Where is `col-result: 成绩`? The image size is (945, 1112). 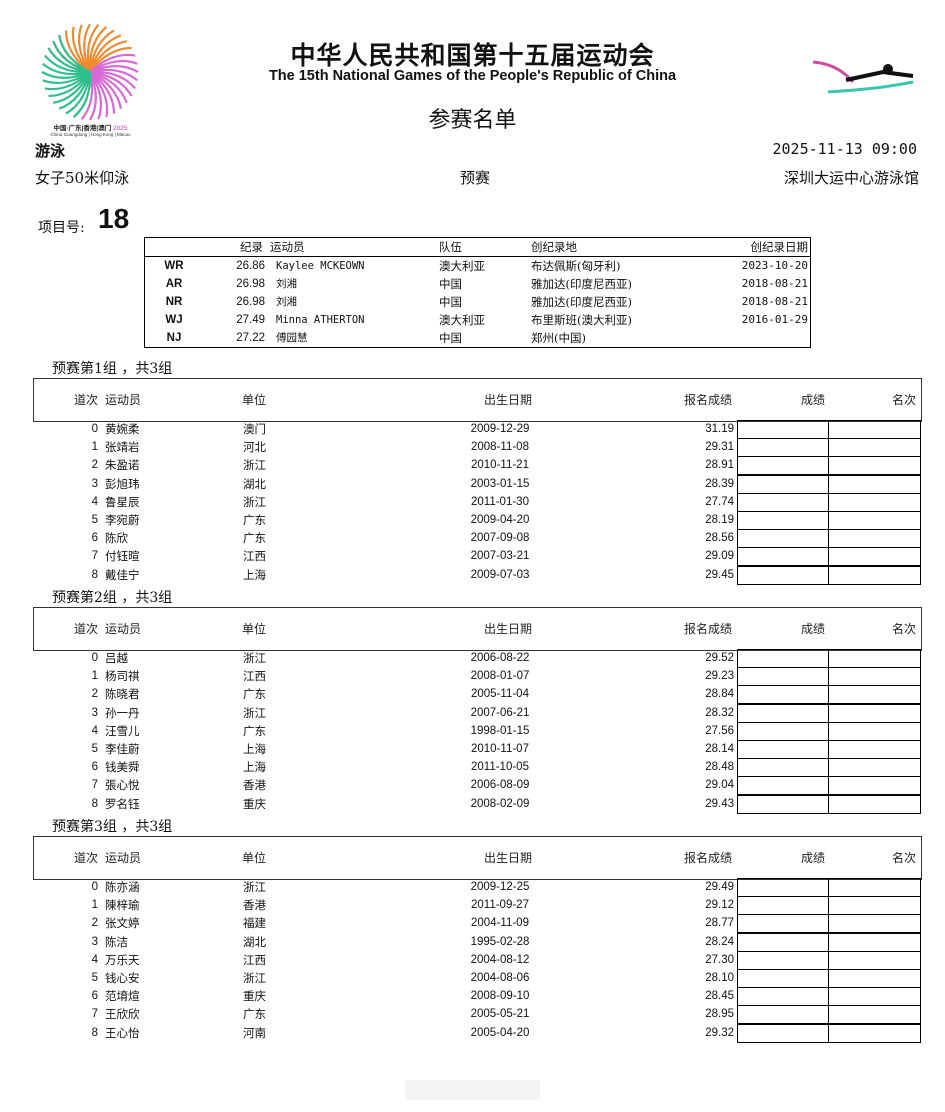
col-result: 成绩 is located at coordinates (813, 858).